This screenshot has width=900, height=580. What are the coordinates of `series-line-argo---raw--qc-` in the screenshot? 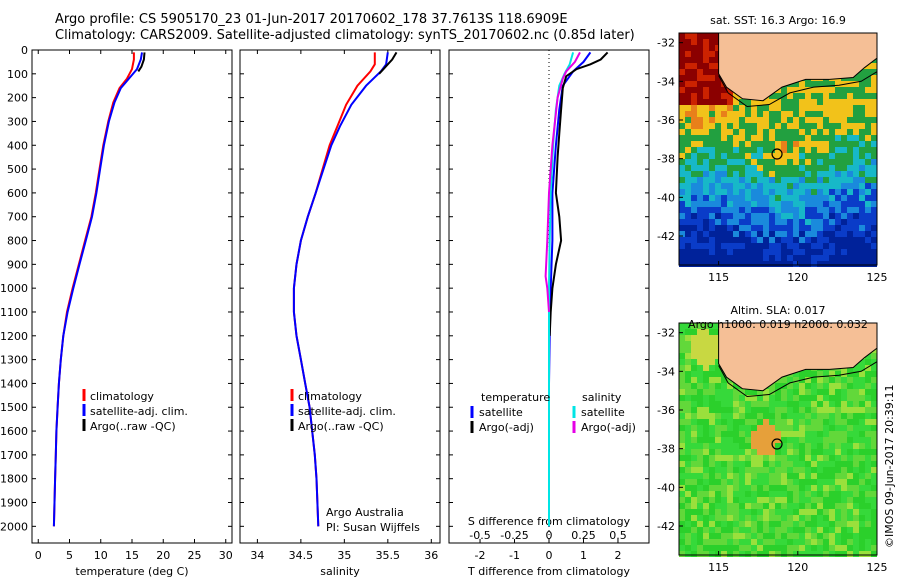 It's located at (141, 62).